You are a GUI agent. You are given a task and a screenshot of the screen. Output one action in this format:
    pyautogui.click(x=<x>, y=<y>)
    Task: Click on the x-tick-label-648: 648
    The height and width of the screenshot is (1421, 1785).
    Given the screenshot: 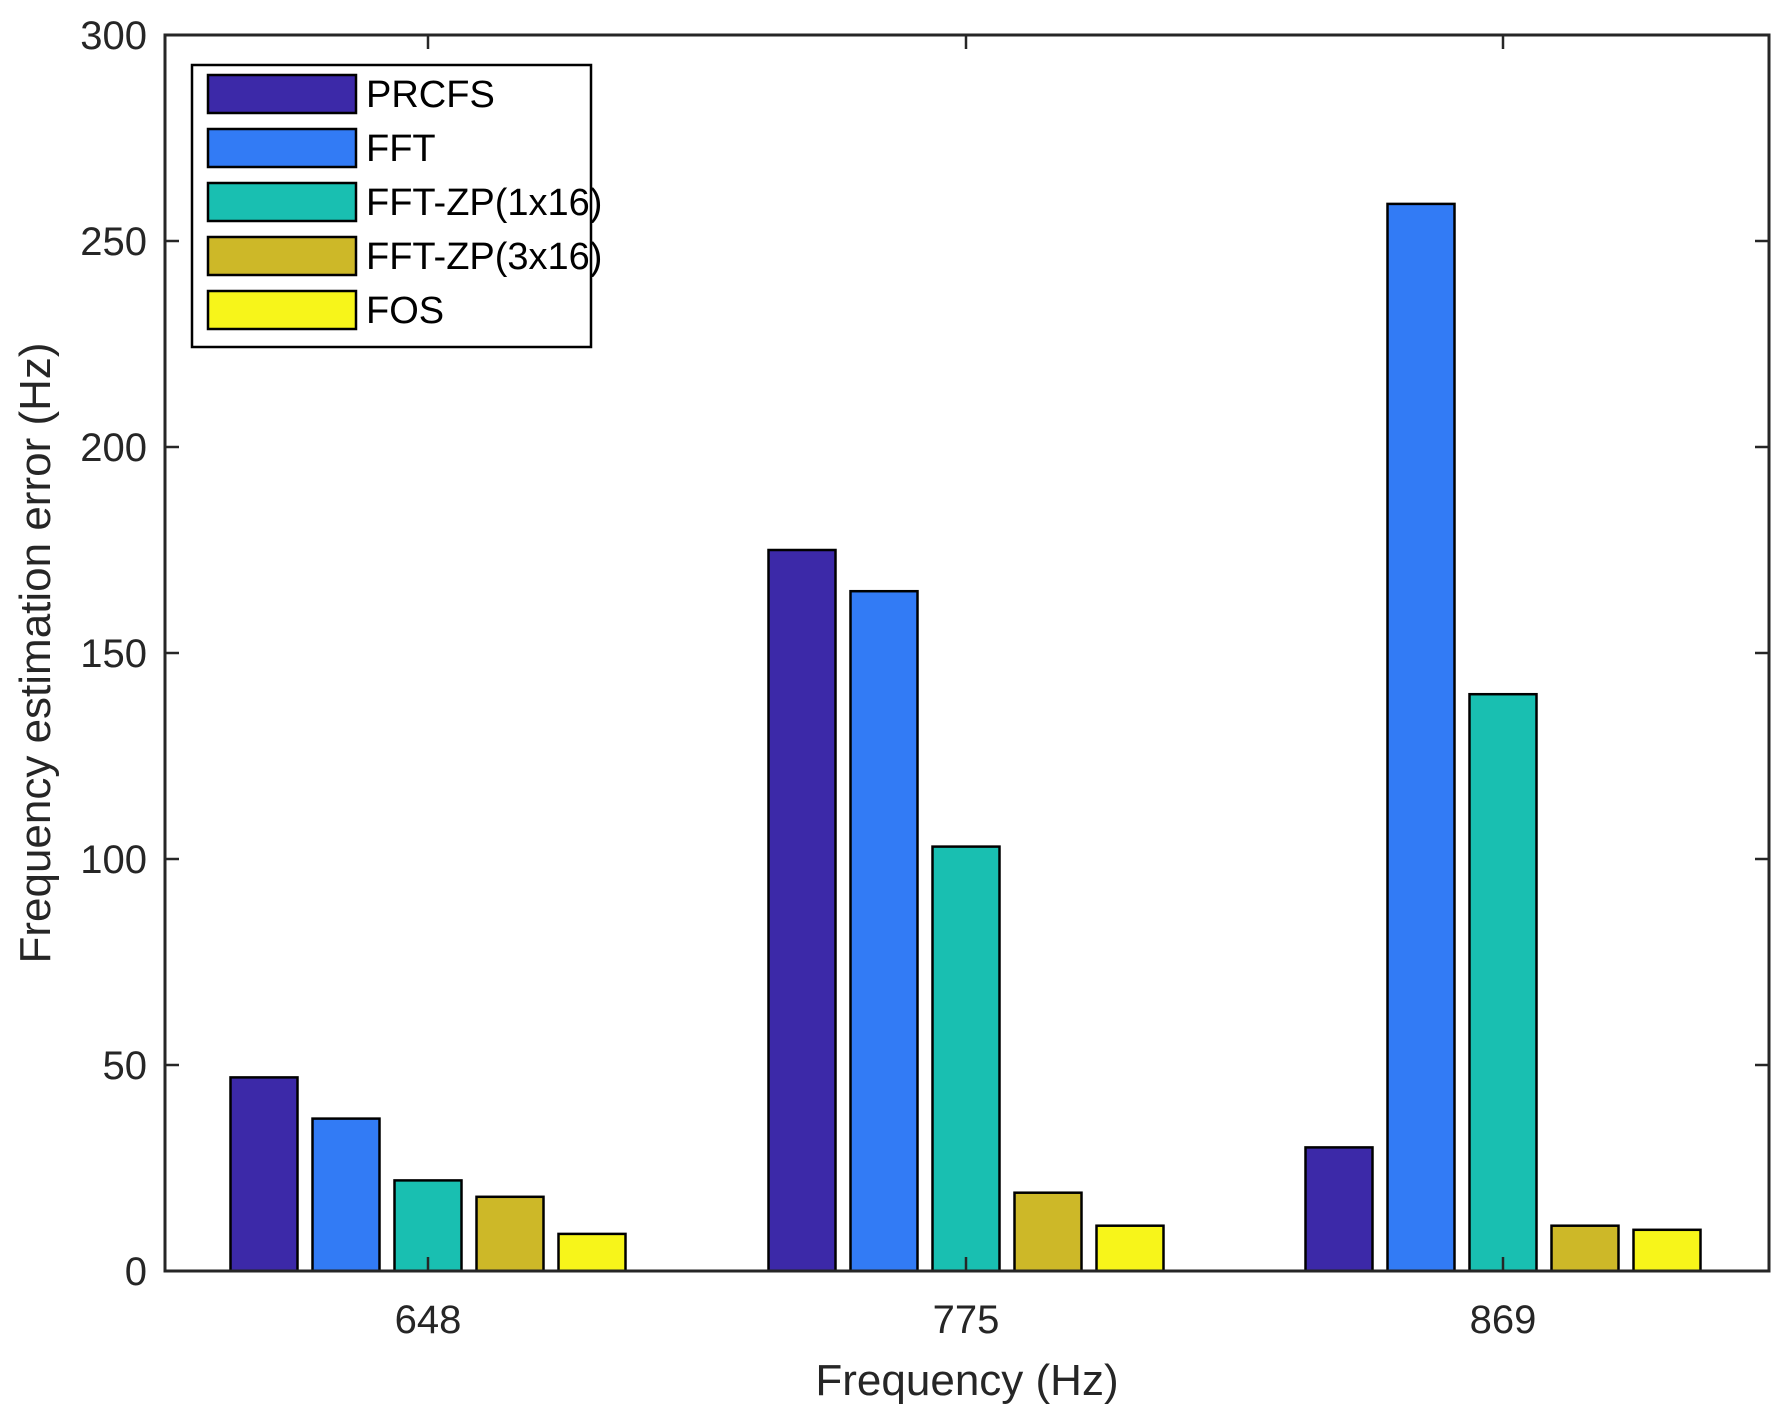 What is the action you would take?
    pyautogui.click(x=428, y=1320)
    